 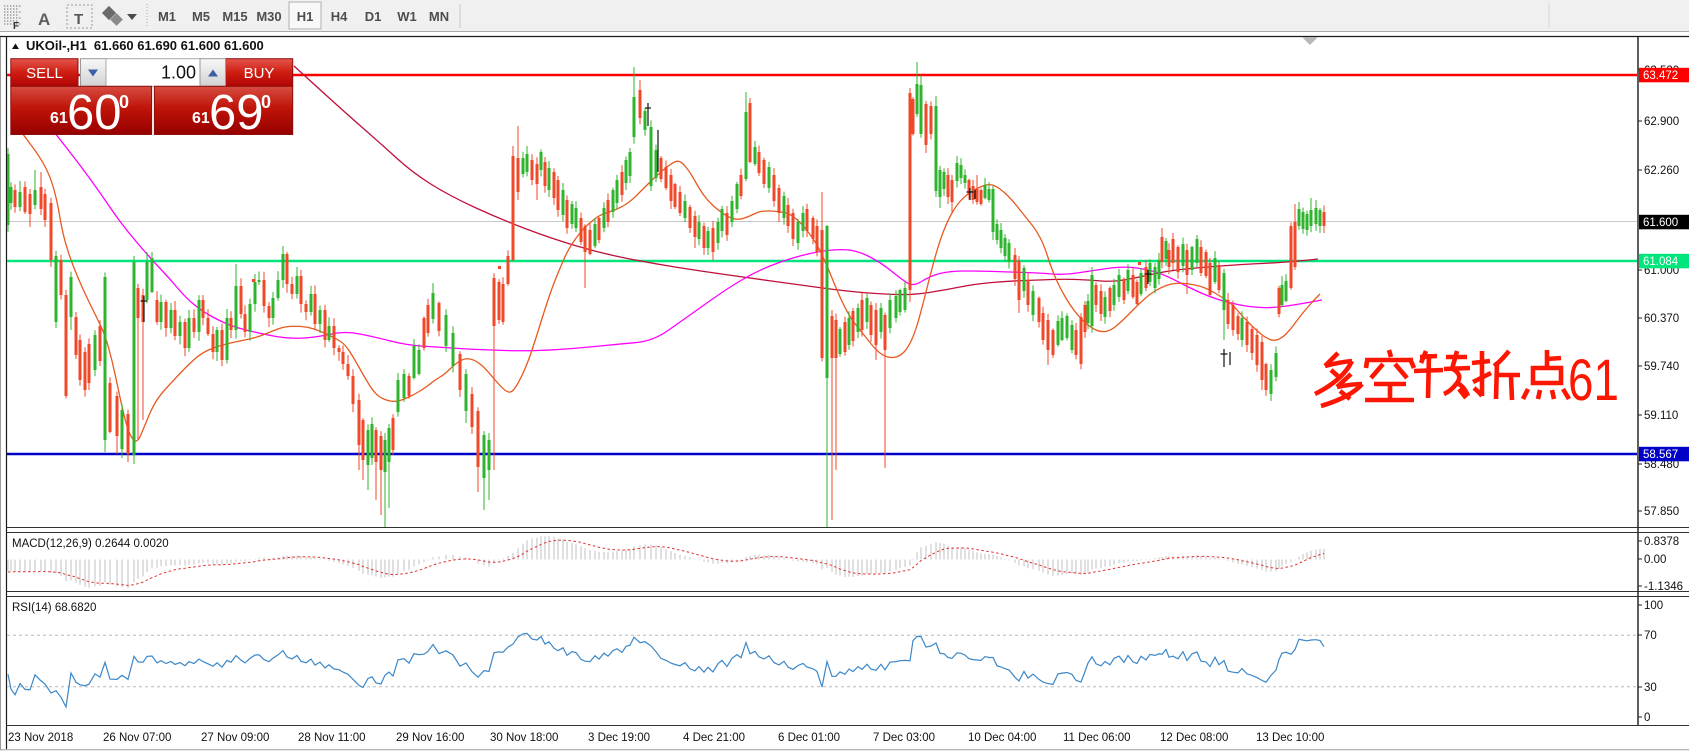 What do you see at coordinates (332, 738) in the screenshot?
I see `svg-text: 28 Nov 11:00` at bounding box center [332, 738].